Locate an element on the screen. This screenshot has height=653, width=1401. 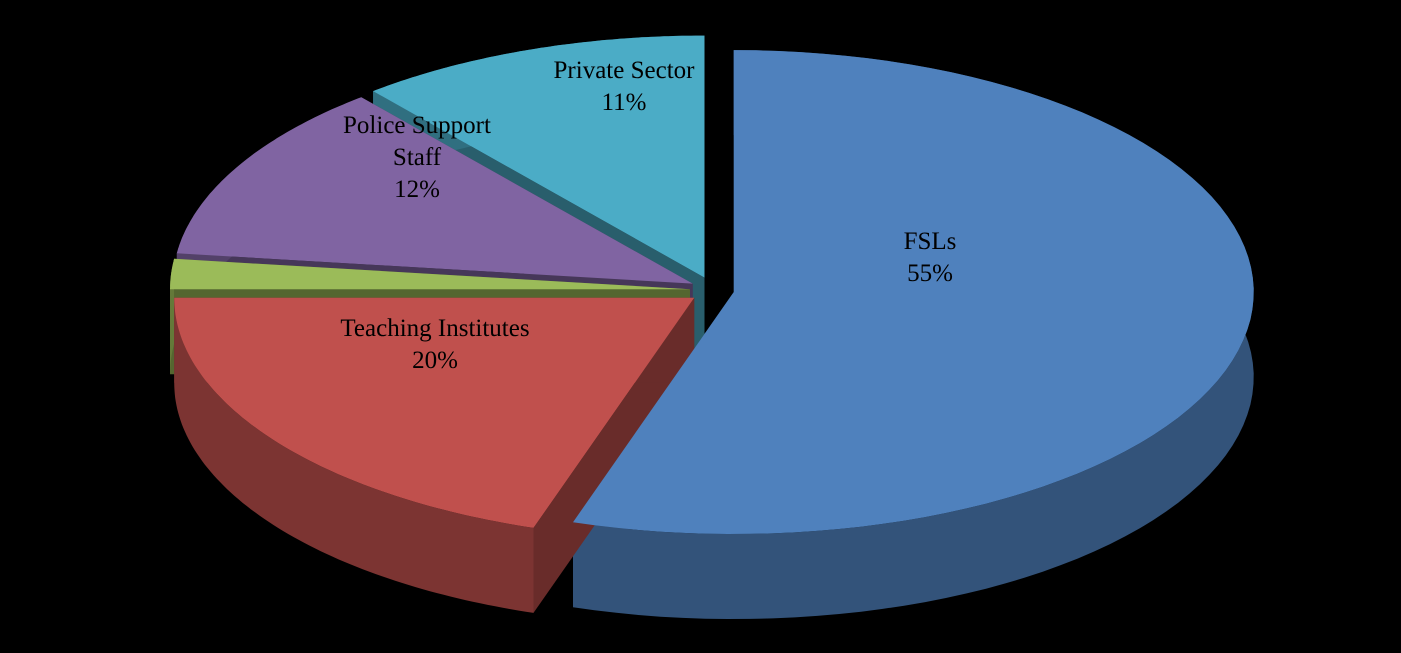
category-label: Private Sector is located at coordinates (624, 70).